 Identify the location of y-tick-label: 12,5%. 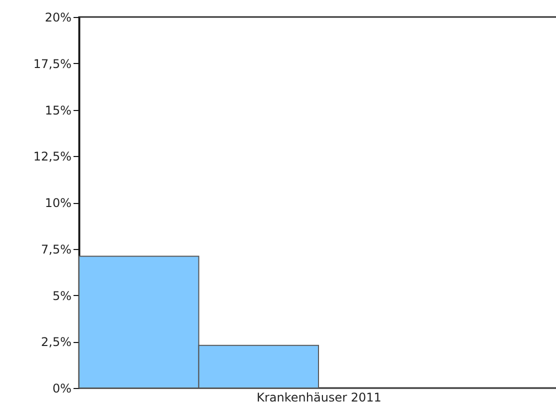
(52, 157).